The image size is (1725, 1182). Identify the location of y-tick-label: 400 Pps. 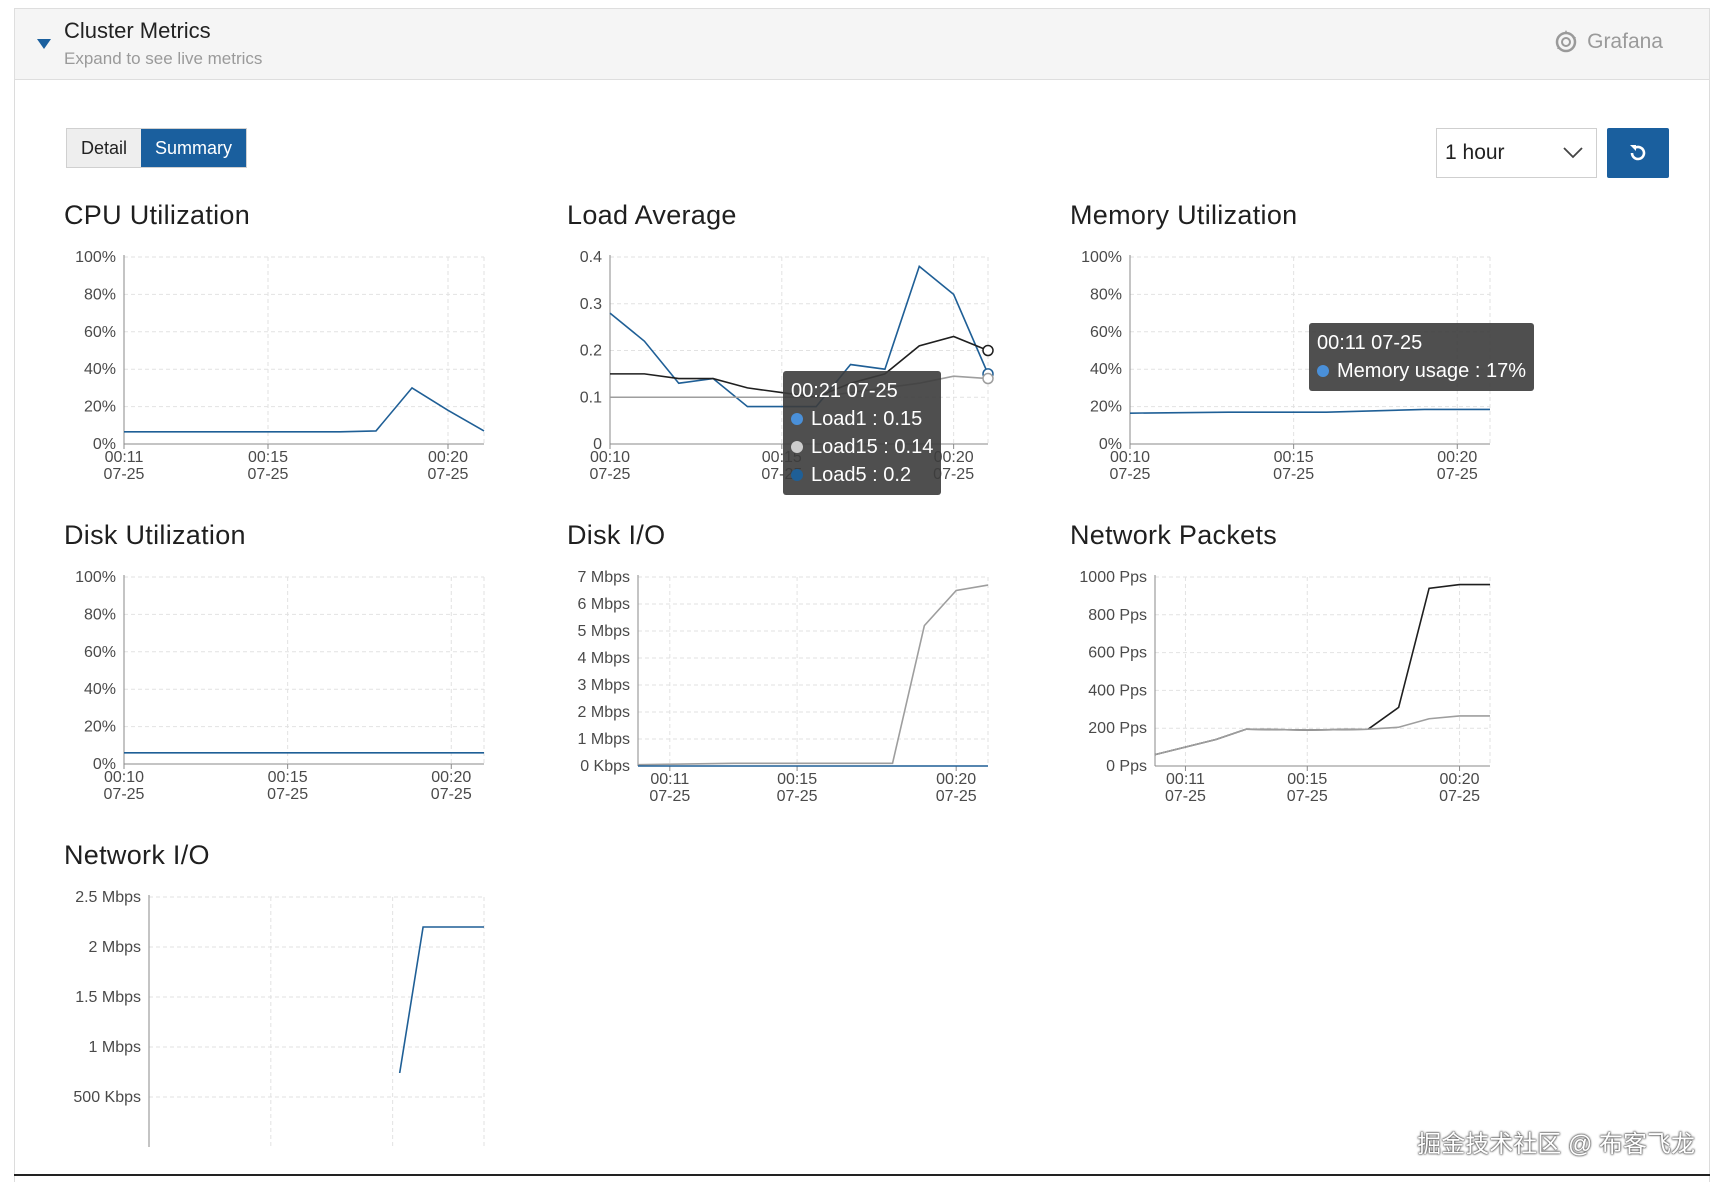
(1117, 690).